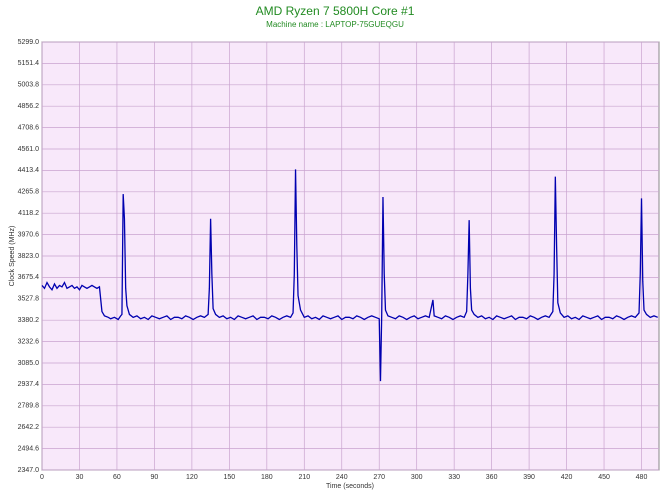 The width and height of the screenshot is (670, 502). What do you see at coordinates (642, 477) in the screenshot?
I see `x-tick-label: 480` at bounding box center [642, 477].